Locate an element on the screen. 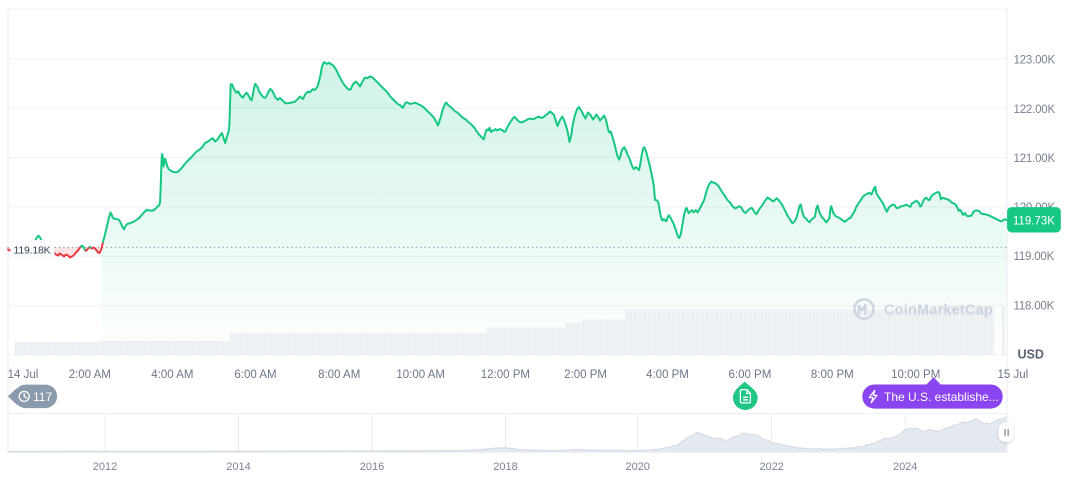 This screenshot has width=1072, height=477. svg-text: 4:00 AM is located at coordinates (172, 375).